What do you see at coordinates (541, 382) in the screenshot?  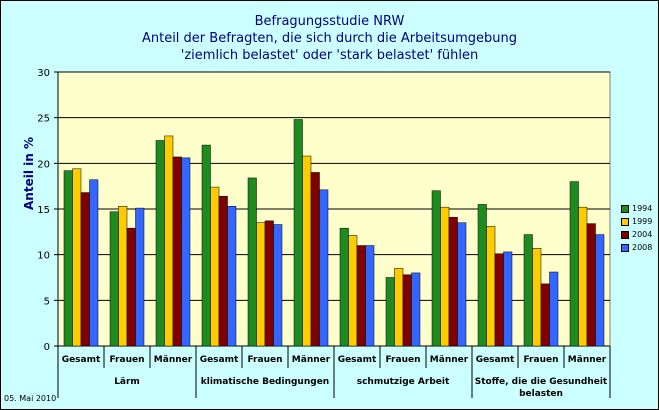 I see `group-label: Stoffe, die die Gesundheit` at bounding box center [541, 382].